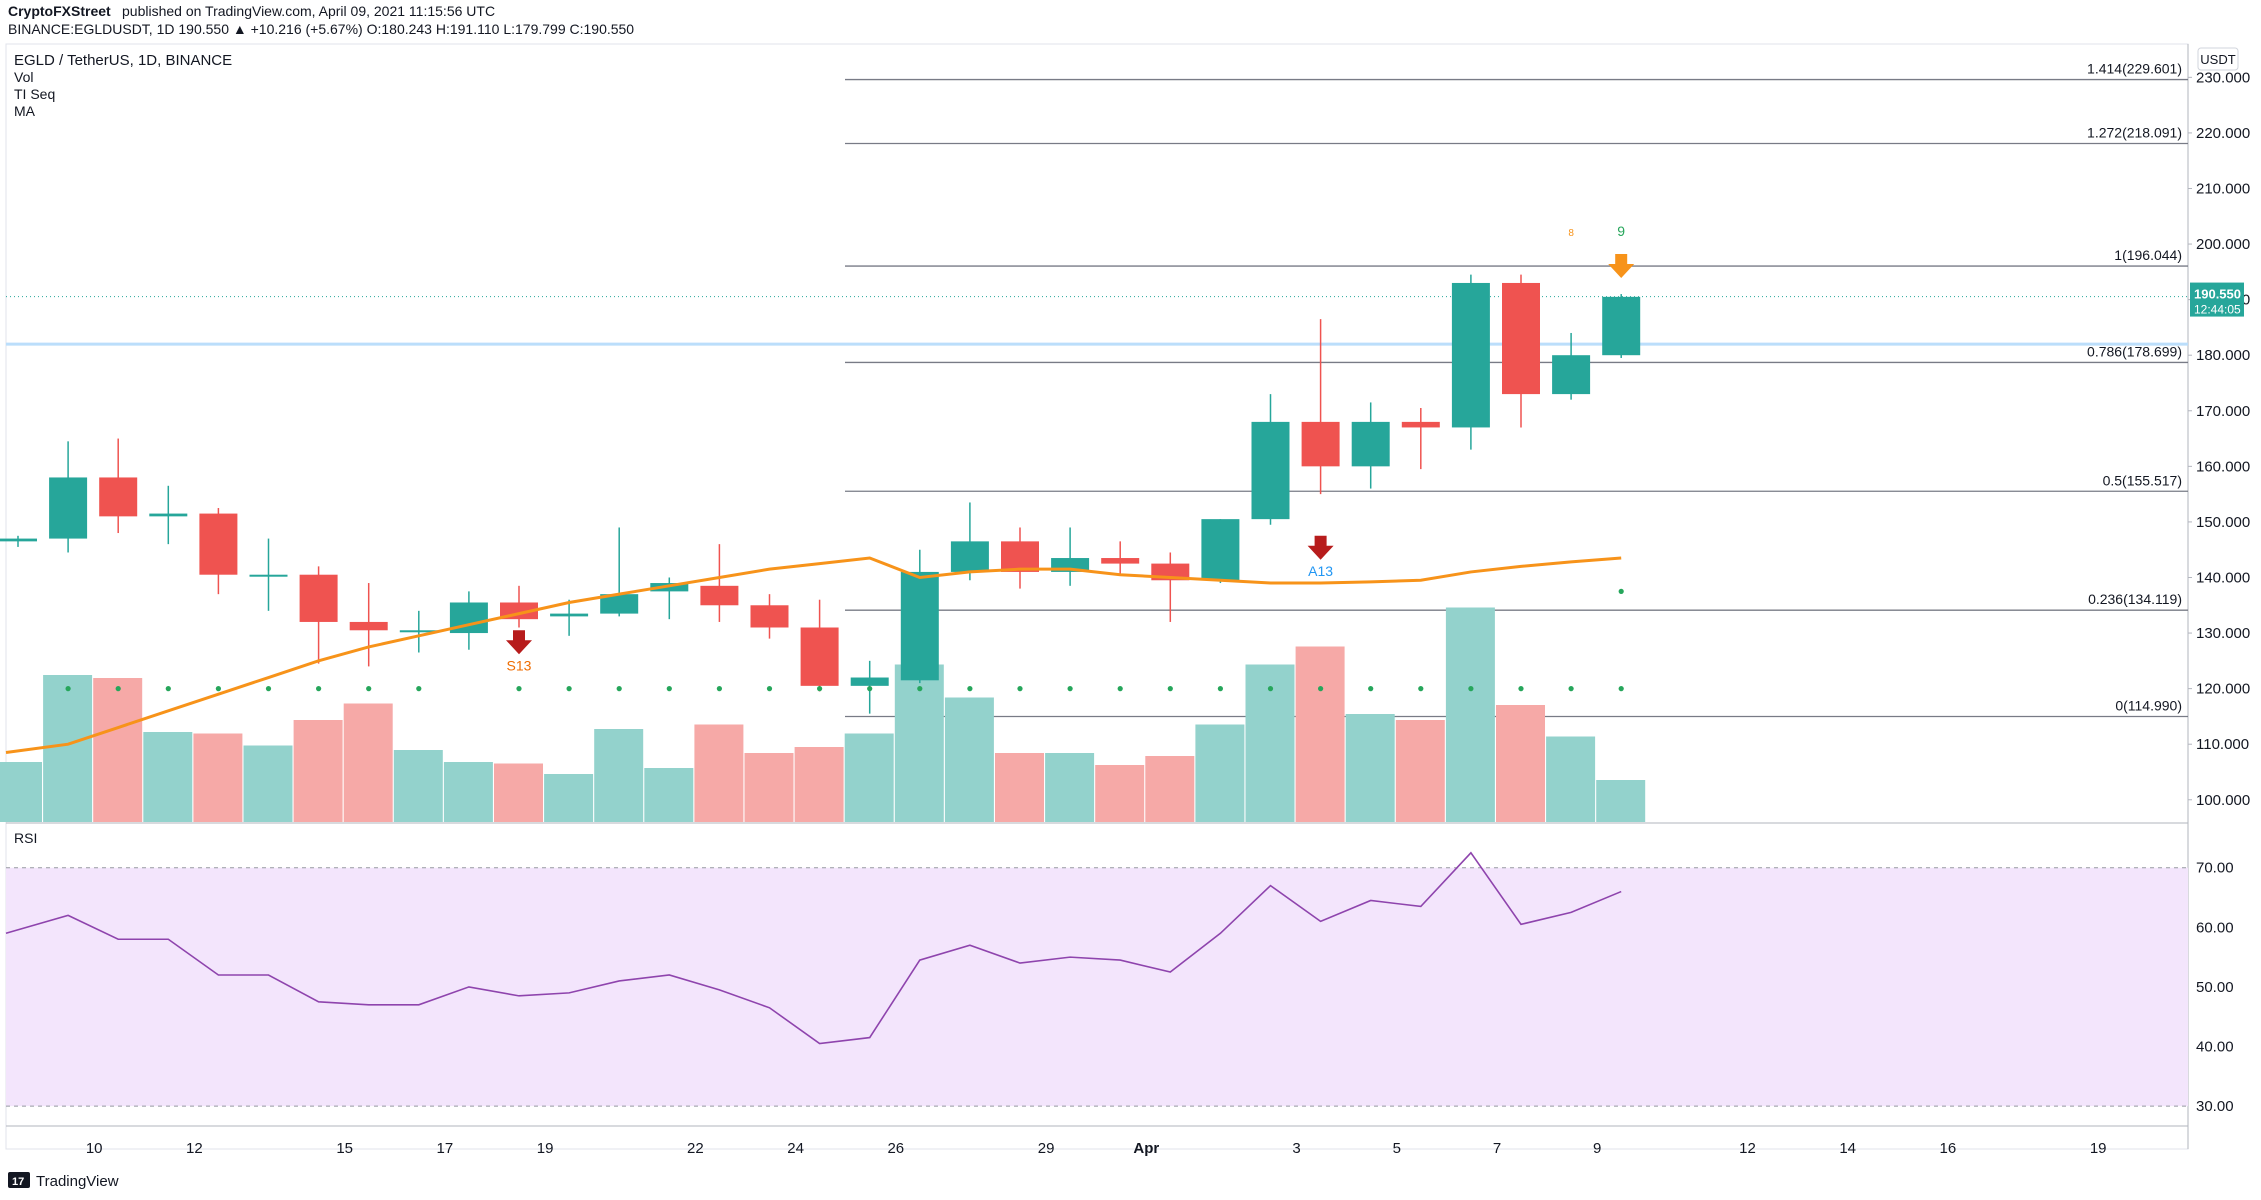 Image resolution: width=2261 pixels, height=1200 pixels. Describe the element at coordinates (1497, 1148) in the screenshot. I see `time-tick-label: 7` at that location.